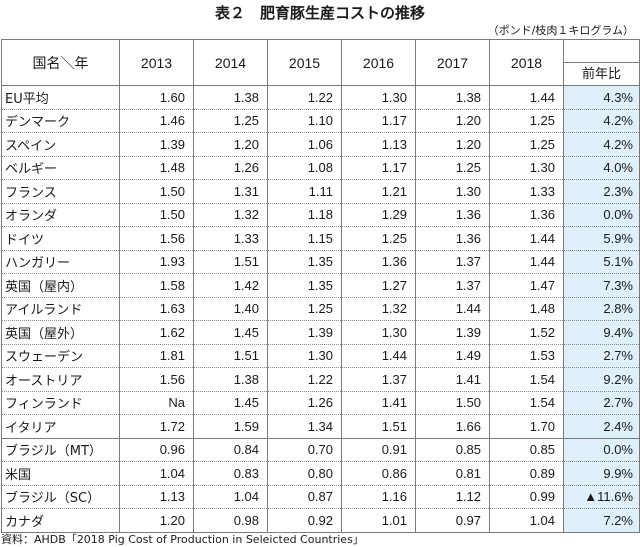  What do you see at coordinates (156, 285) in the screenshot?
I see `value-cell: 1.58` at bounding box center [156, 285].